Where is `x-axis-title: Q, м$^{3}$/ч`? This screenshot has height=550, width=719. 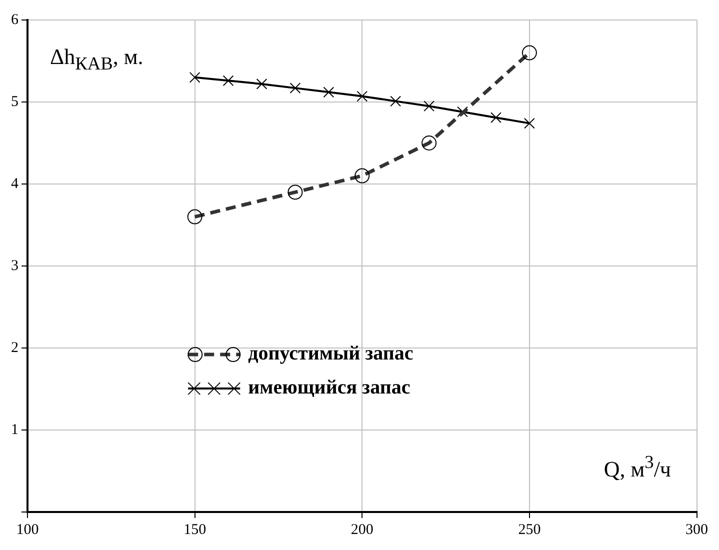
x-axis-title: Q, м$^{3}$/ч is located at coordinates (637, 467).